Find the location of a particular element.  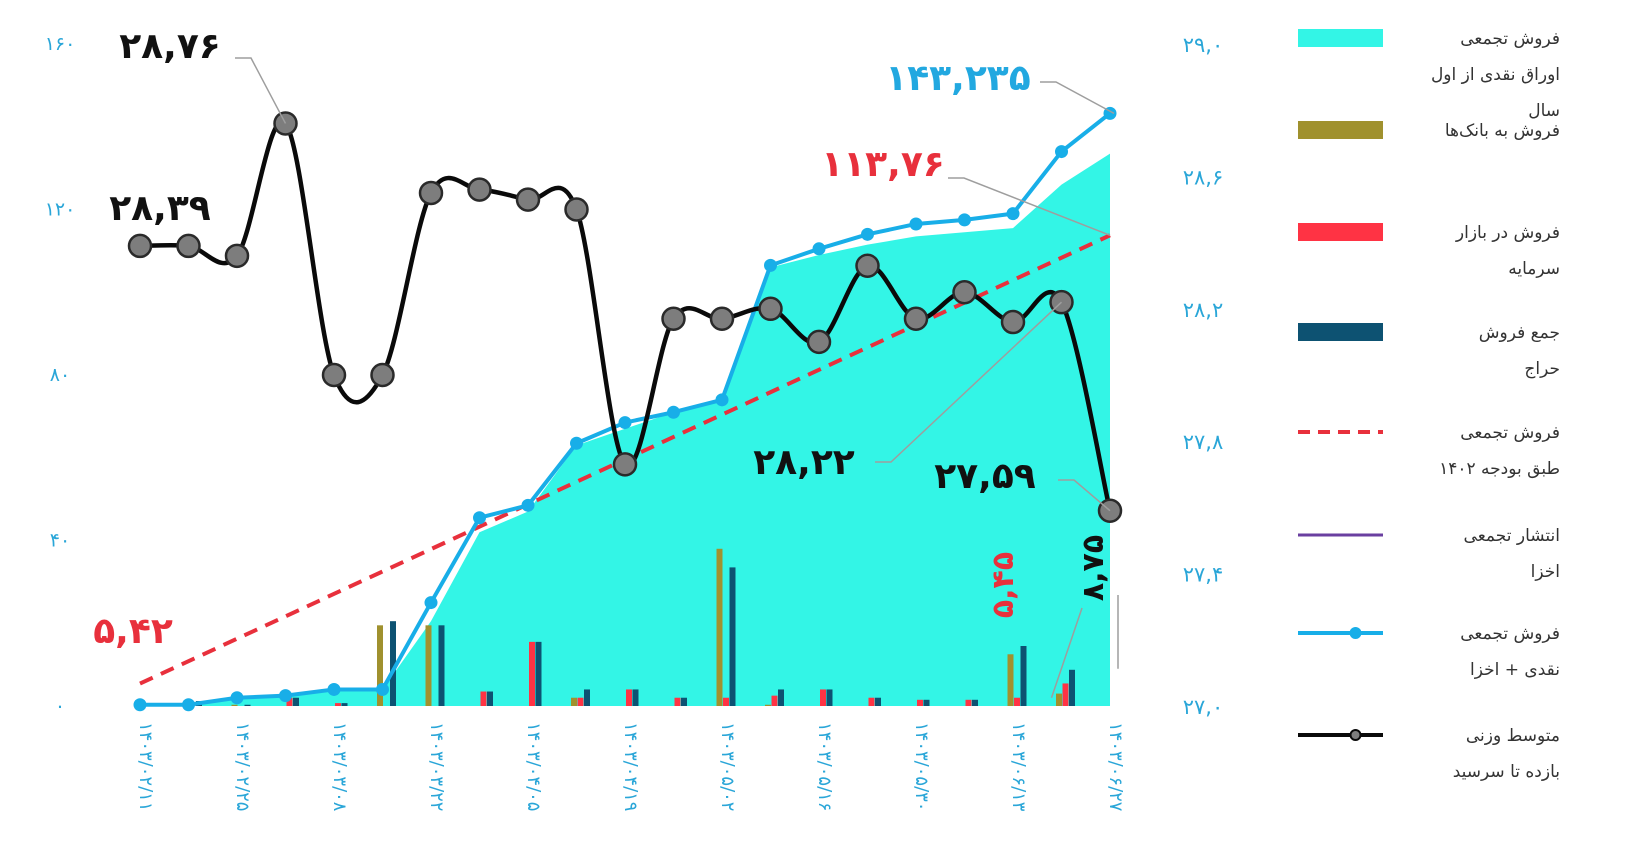

left-tick-label: ۸۰ is located at coordinates (60, 375).